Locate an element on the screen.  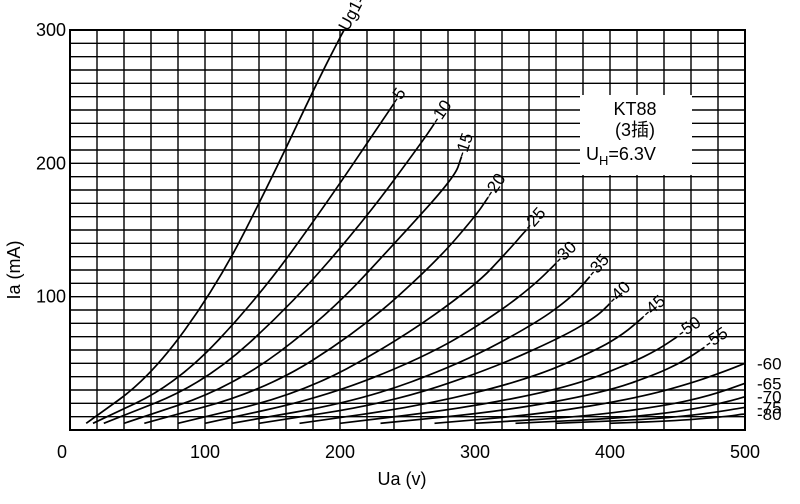
pin-note: (3插) is located at coordinates (635, 130).